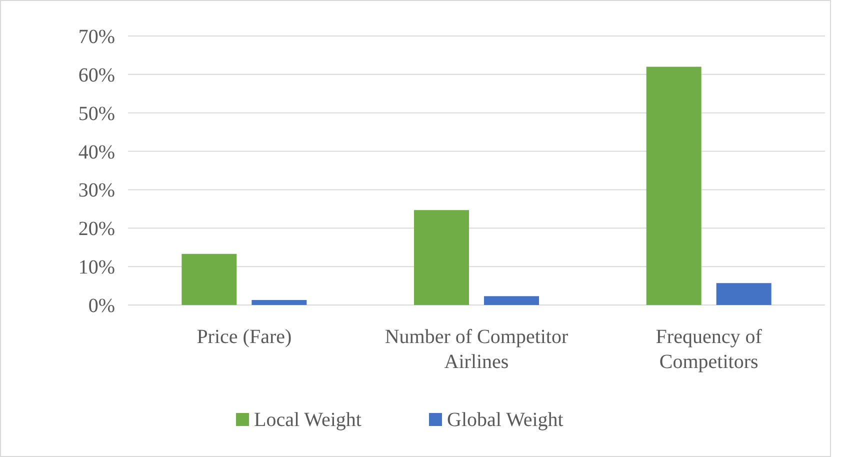 Image resolution: width=842 pixels, height=457 pixels. I want to click on y-tick-label: 30%, so click(96, 191).